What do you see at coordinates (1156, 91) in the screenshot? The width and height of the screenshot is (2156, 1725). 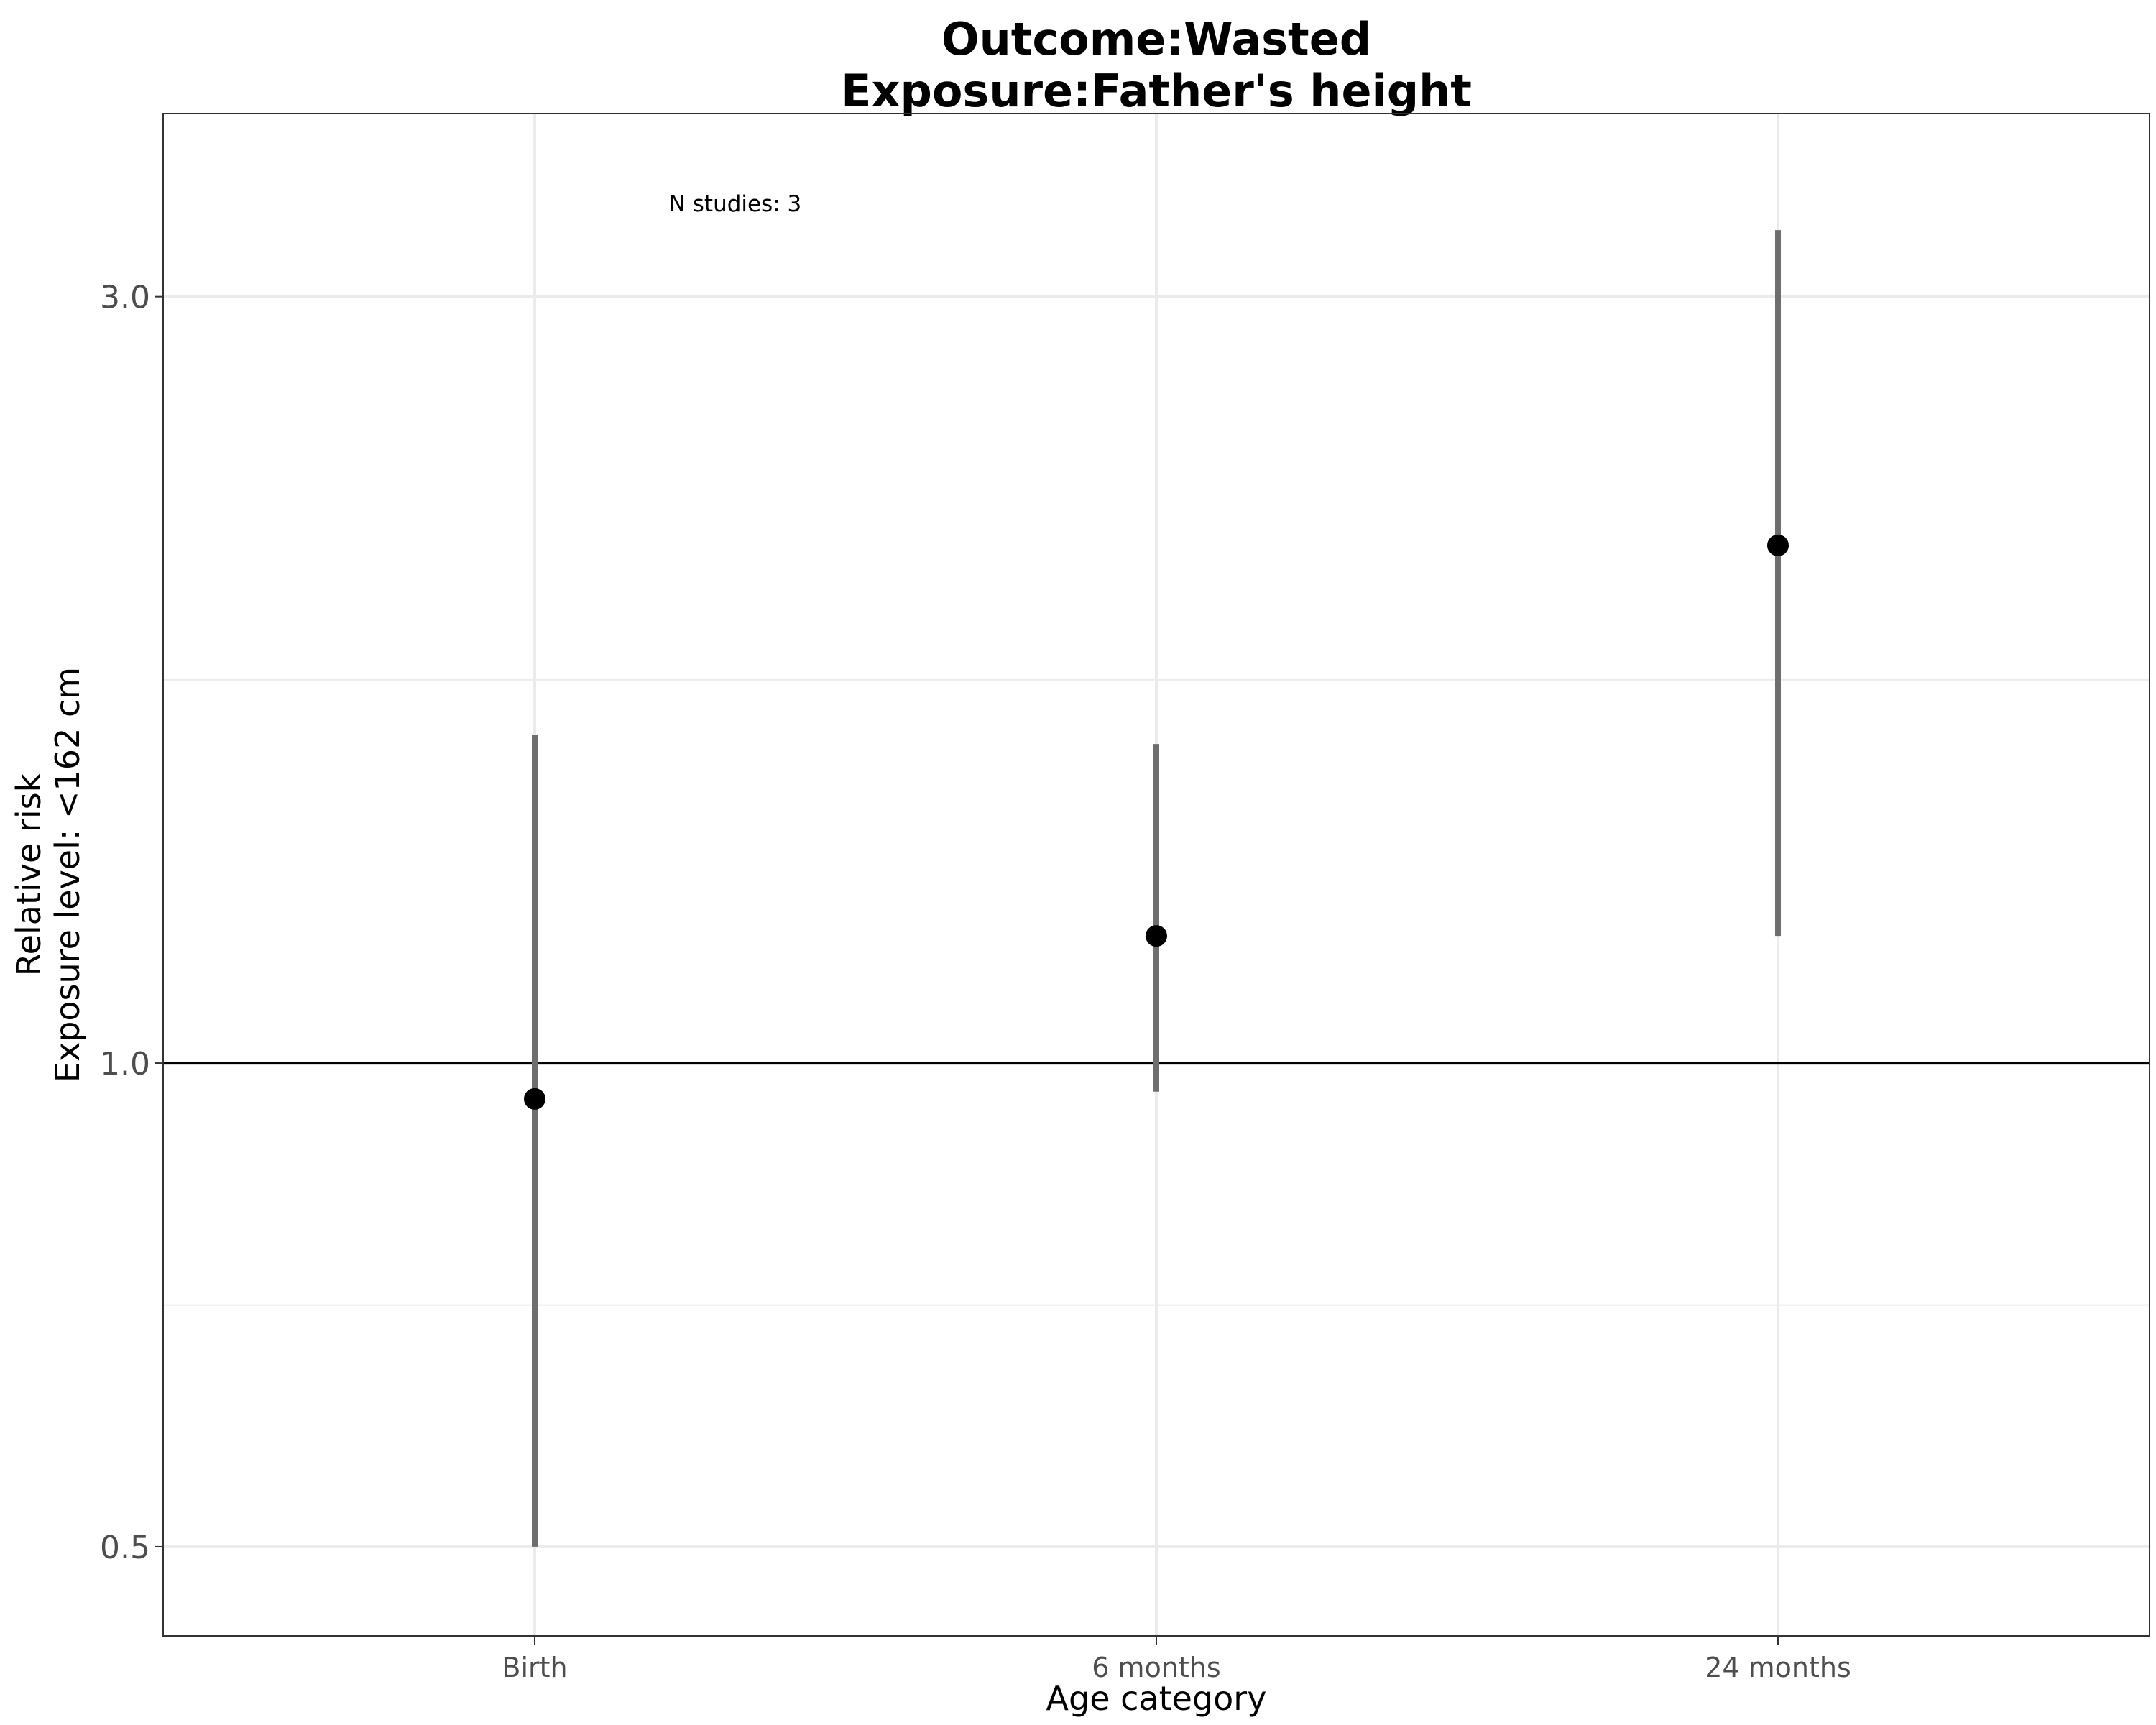 I see `chart-title-line-2: Exposure:Father's height` at bounding box center [1156, 91].